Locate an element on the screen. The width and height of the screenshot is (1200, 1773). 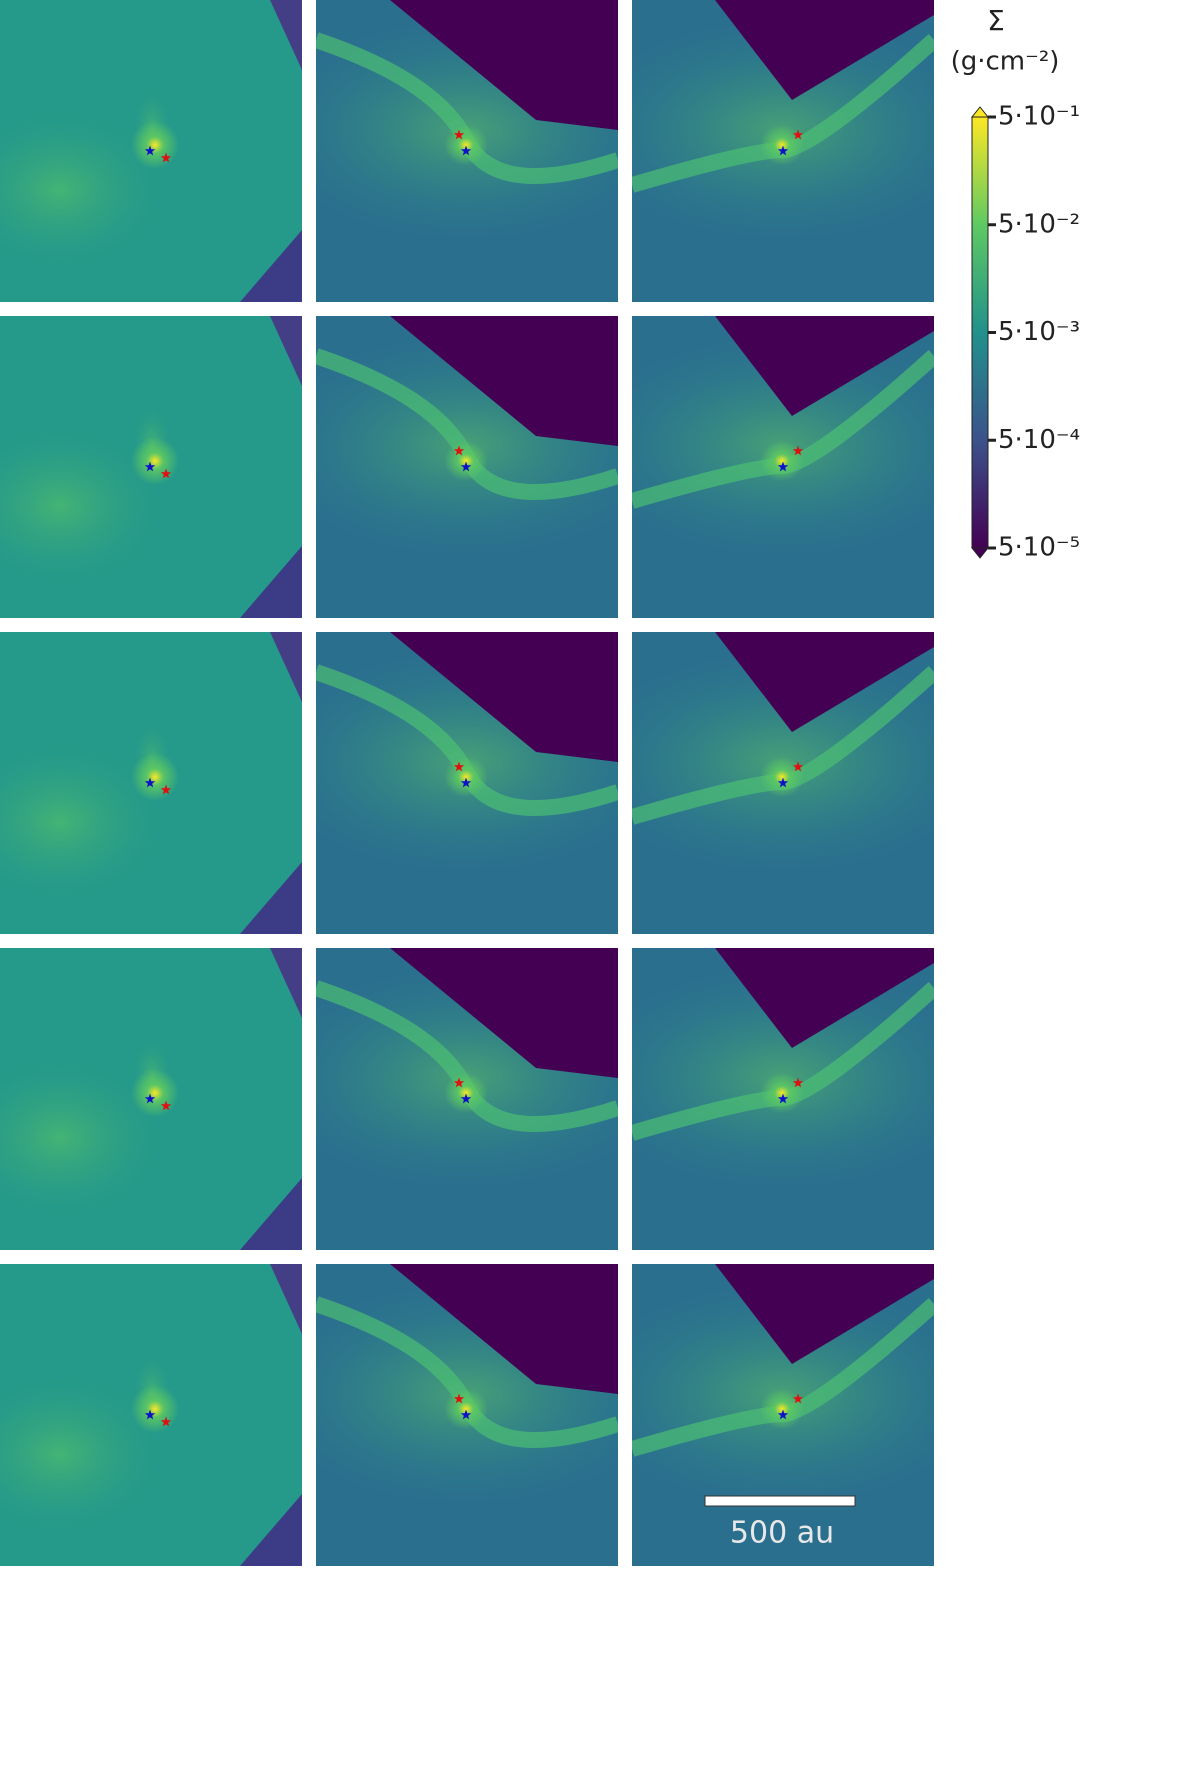
colorbar-tick-label: 5·10⁻⁴ is located at coordinates (1039, 440).